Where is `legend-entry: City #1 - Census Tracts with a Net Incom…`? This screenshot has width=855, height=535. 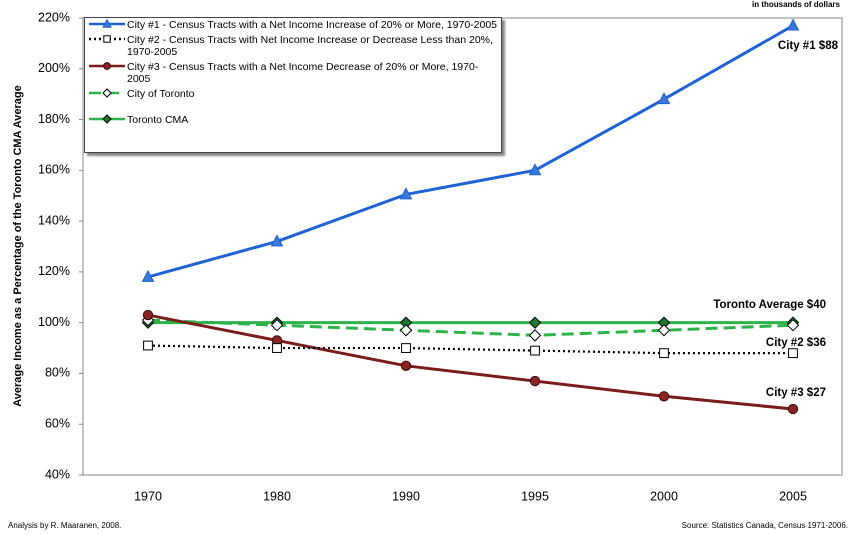 legend-entry: City #1 - Census Tracts with a Net Incom… is located at coordinates (293, 24).